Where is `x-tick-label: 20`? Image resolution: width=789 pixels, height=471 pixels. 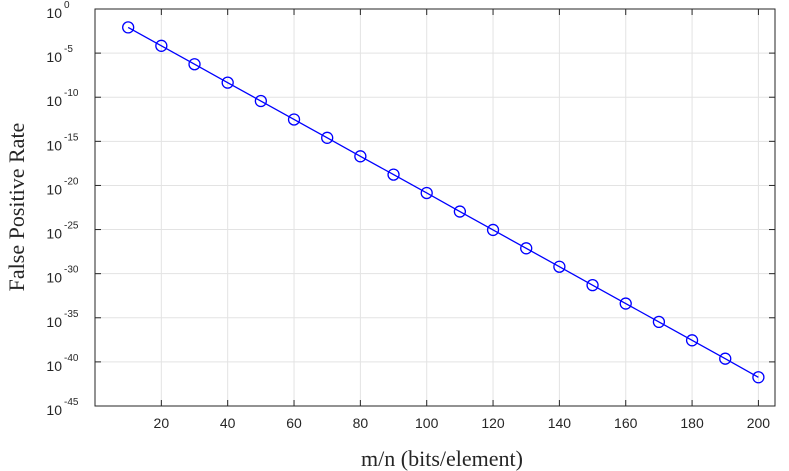
x-tick-label: 20 is located at coordinates (162, 423).